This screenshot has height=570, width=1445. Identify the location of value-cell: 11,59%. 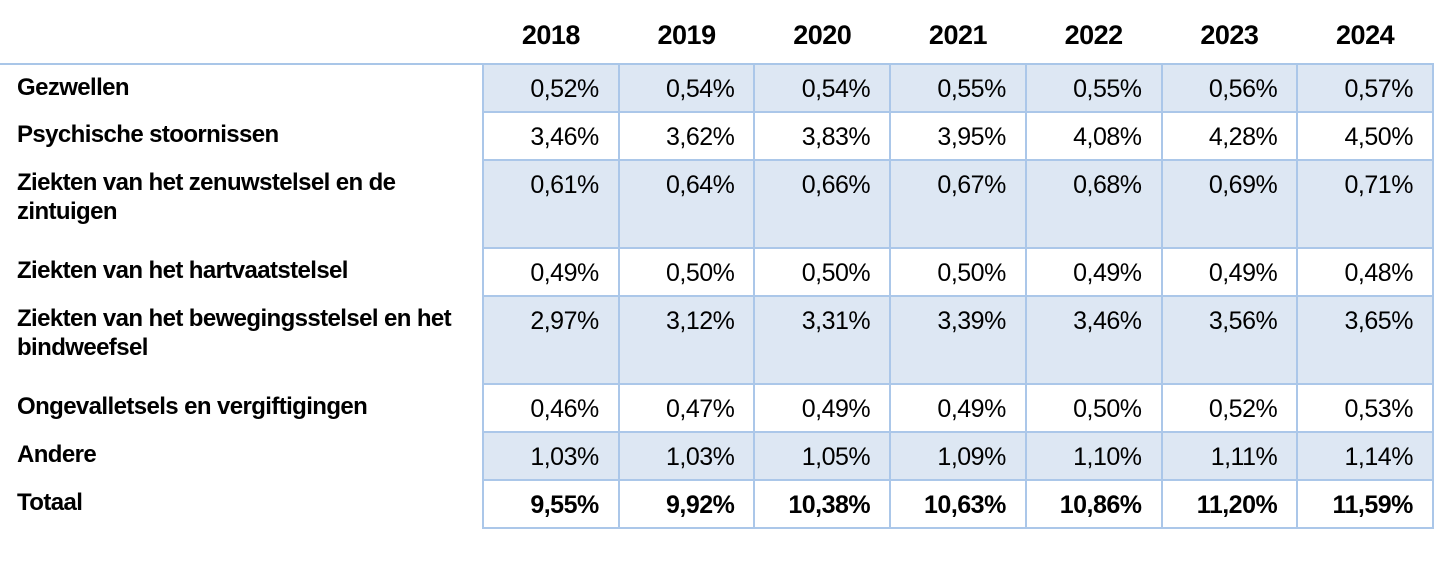
(1365, 504).